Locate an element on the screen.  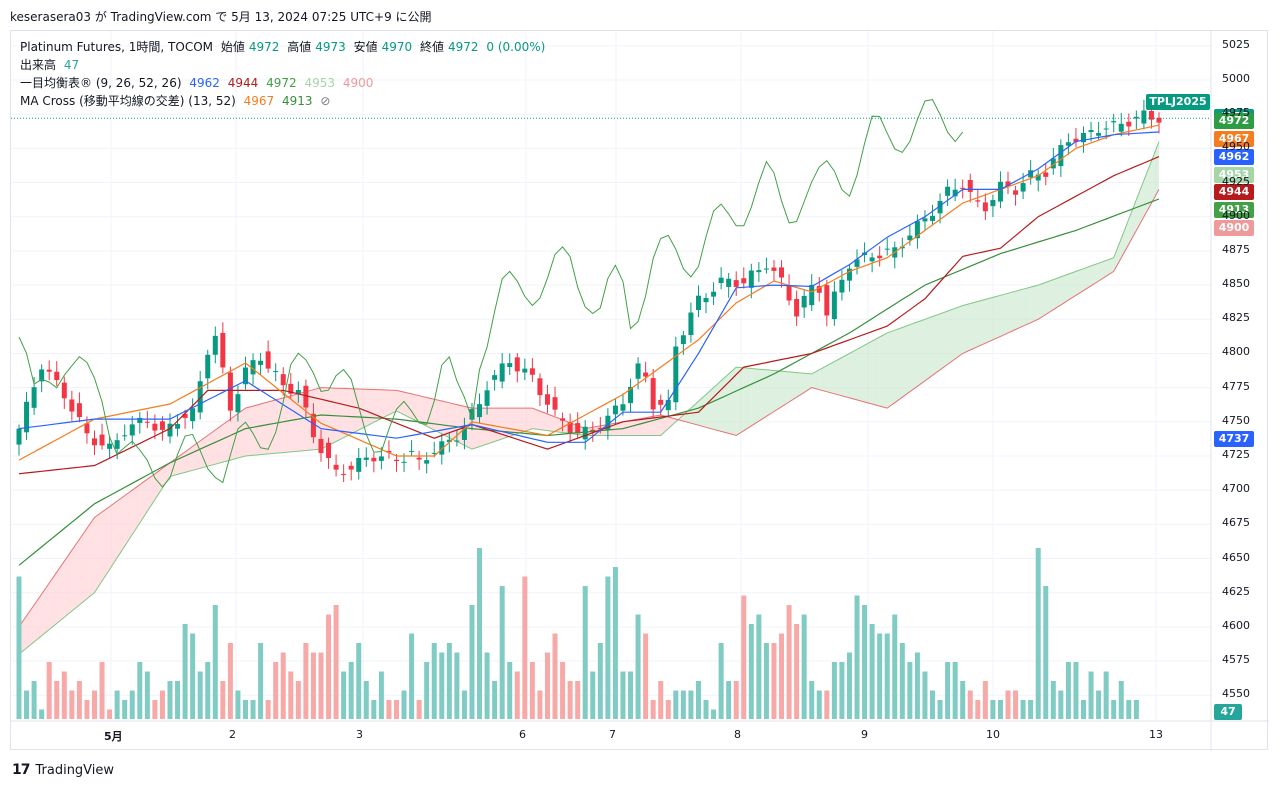
close-label: 終値 is located at coordinates (432, 47).